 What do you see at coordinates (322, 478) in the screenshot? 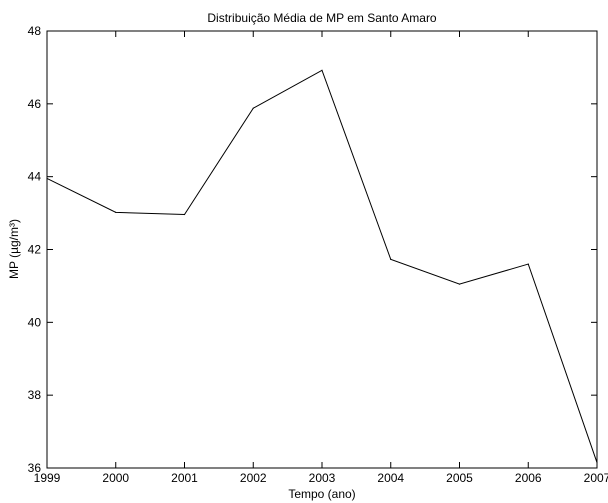
I see `x-tick-label: 2003` at bounding box center [322, 478].